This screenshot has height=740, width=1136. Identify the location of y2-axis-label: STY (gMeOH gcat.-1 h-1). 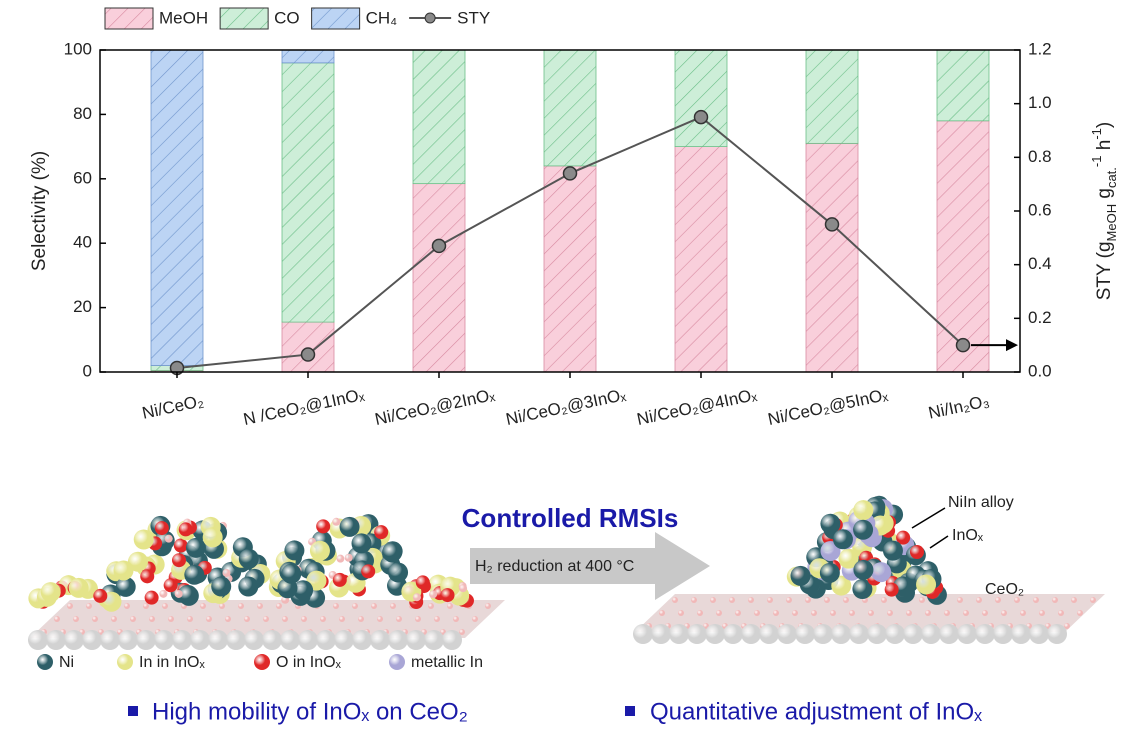
(1104, 211).